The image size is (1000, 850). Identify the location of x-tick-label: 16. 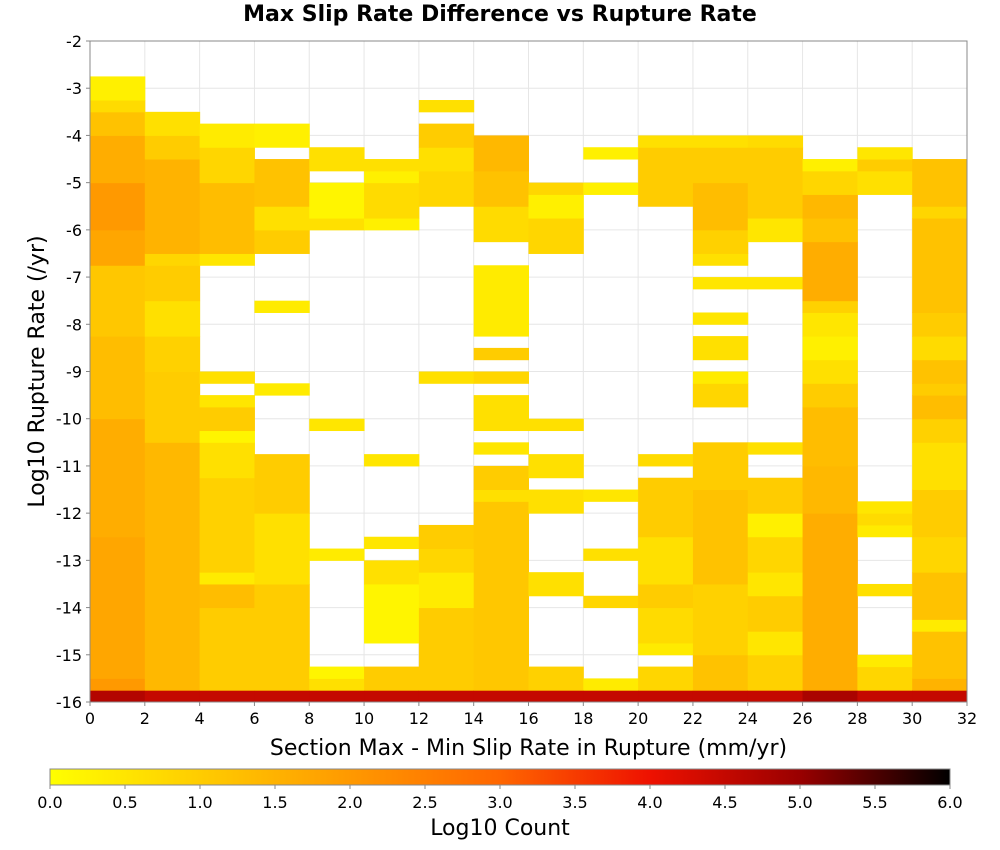
(528, 718).